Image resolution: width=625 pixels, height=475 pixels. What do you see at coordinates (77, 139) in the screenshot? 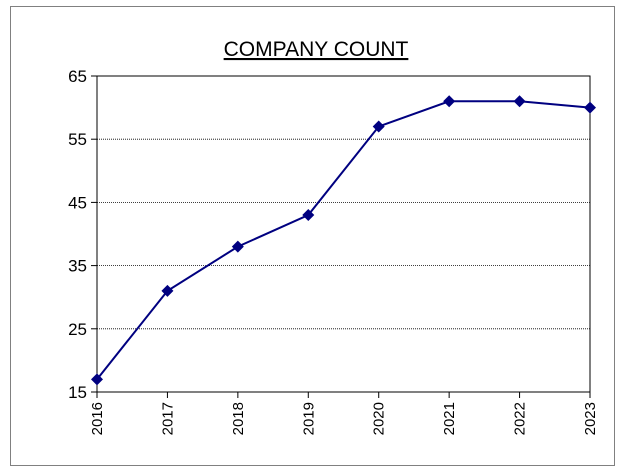
I see `y-tick-label: 55` at bounding box center [77, 139].